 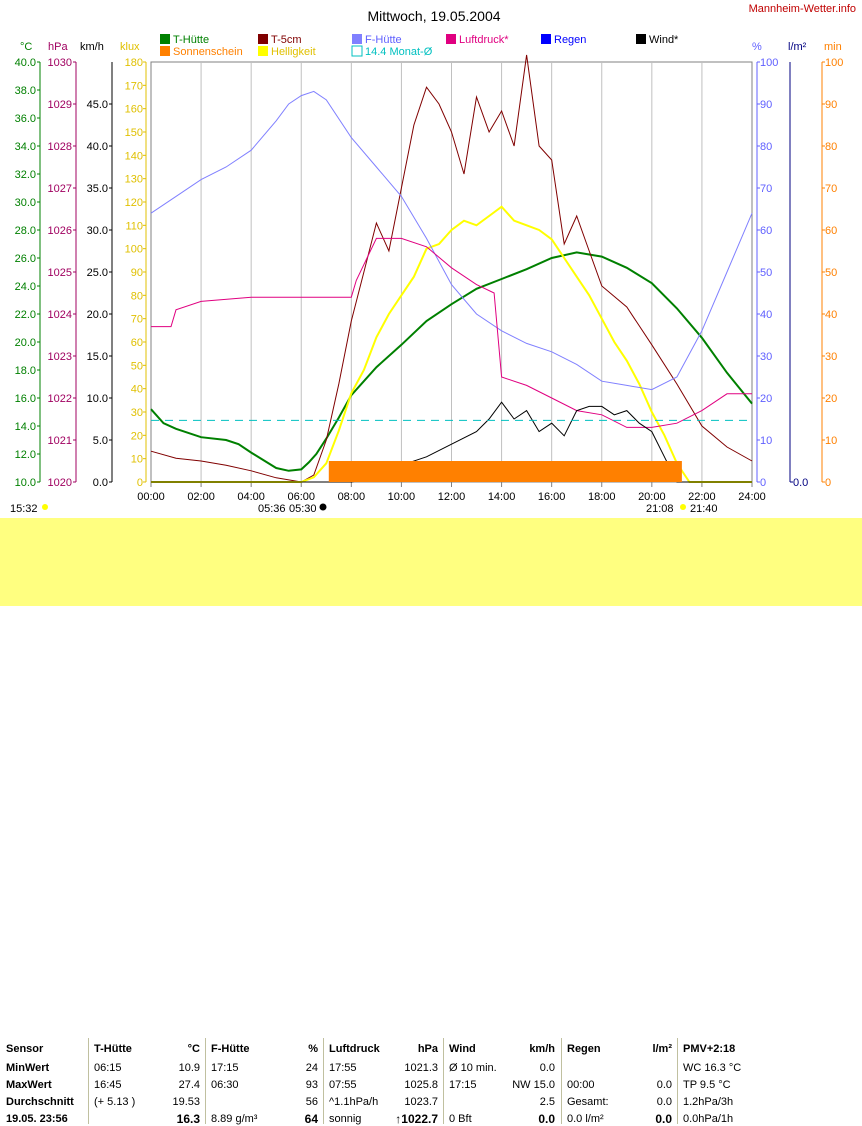 I want to click on x-tick-label: 18:00, so click(x=602, y=497).